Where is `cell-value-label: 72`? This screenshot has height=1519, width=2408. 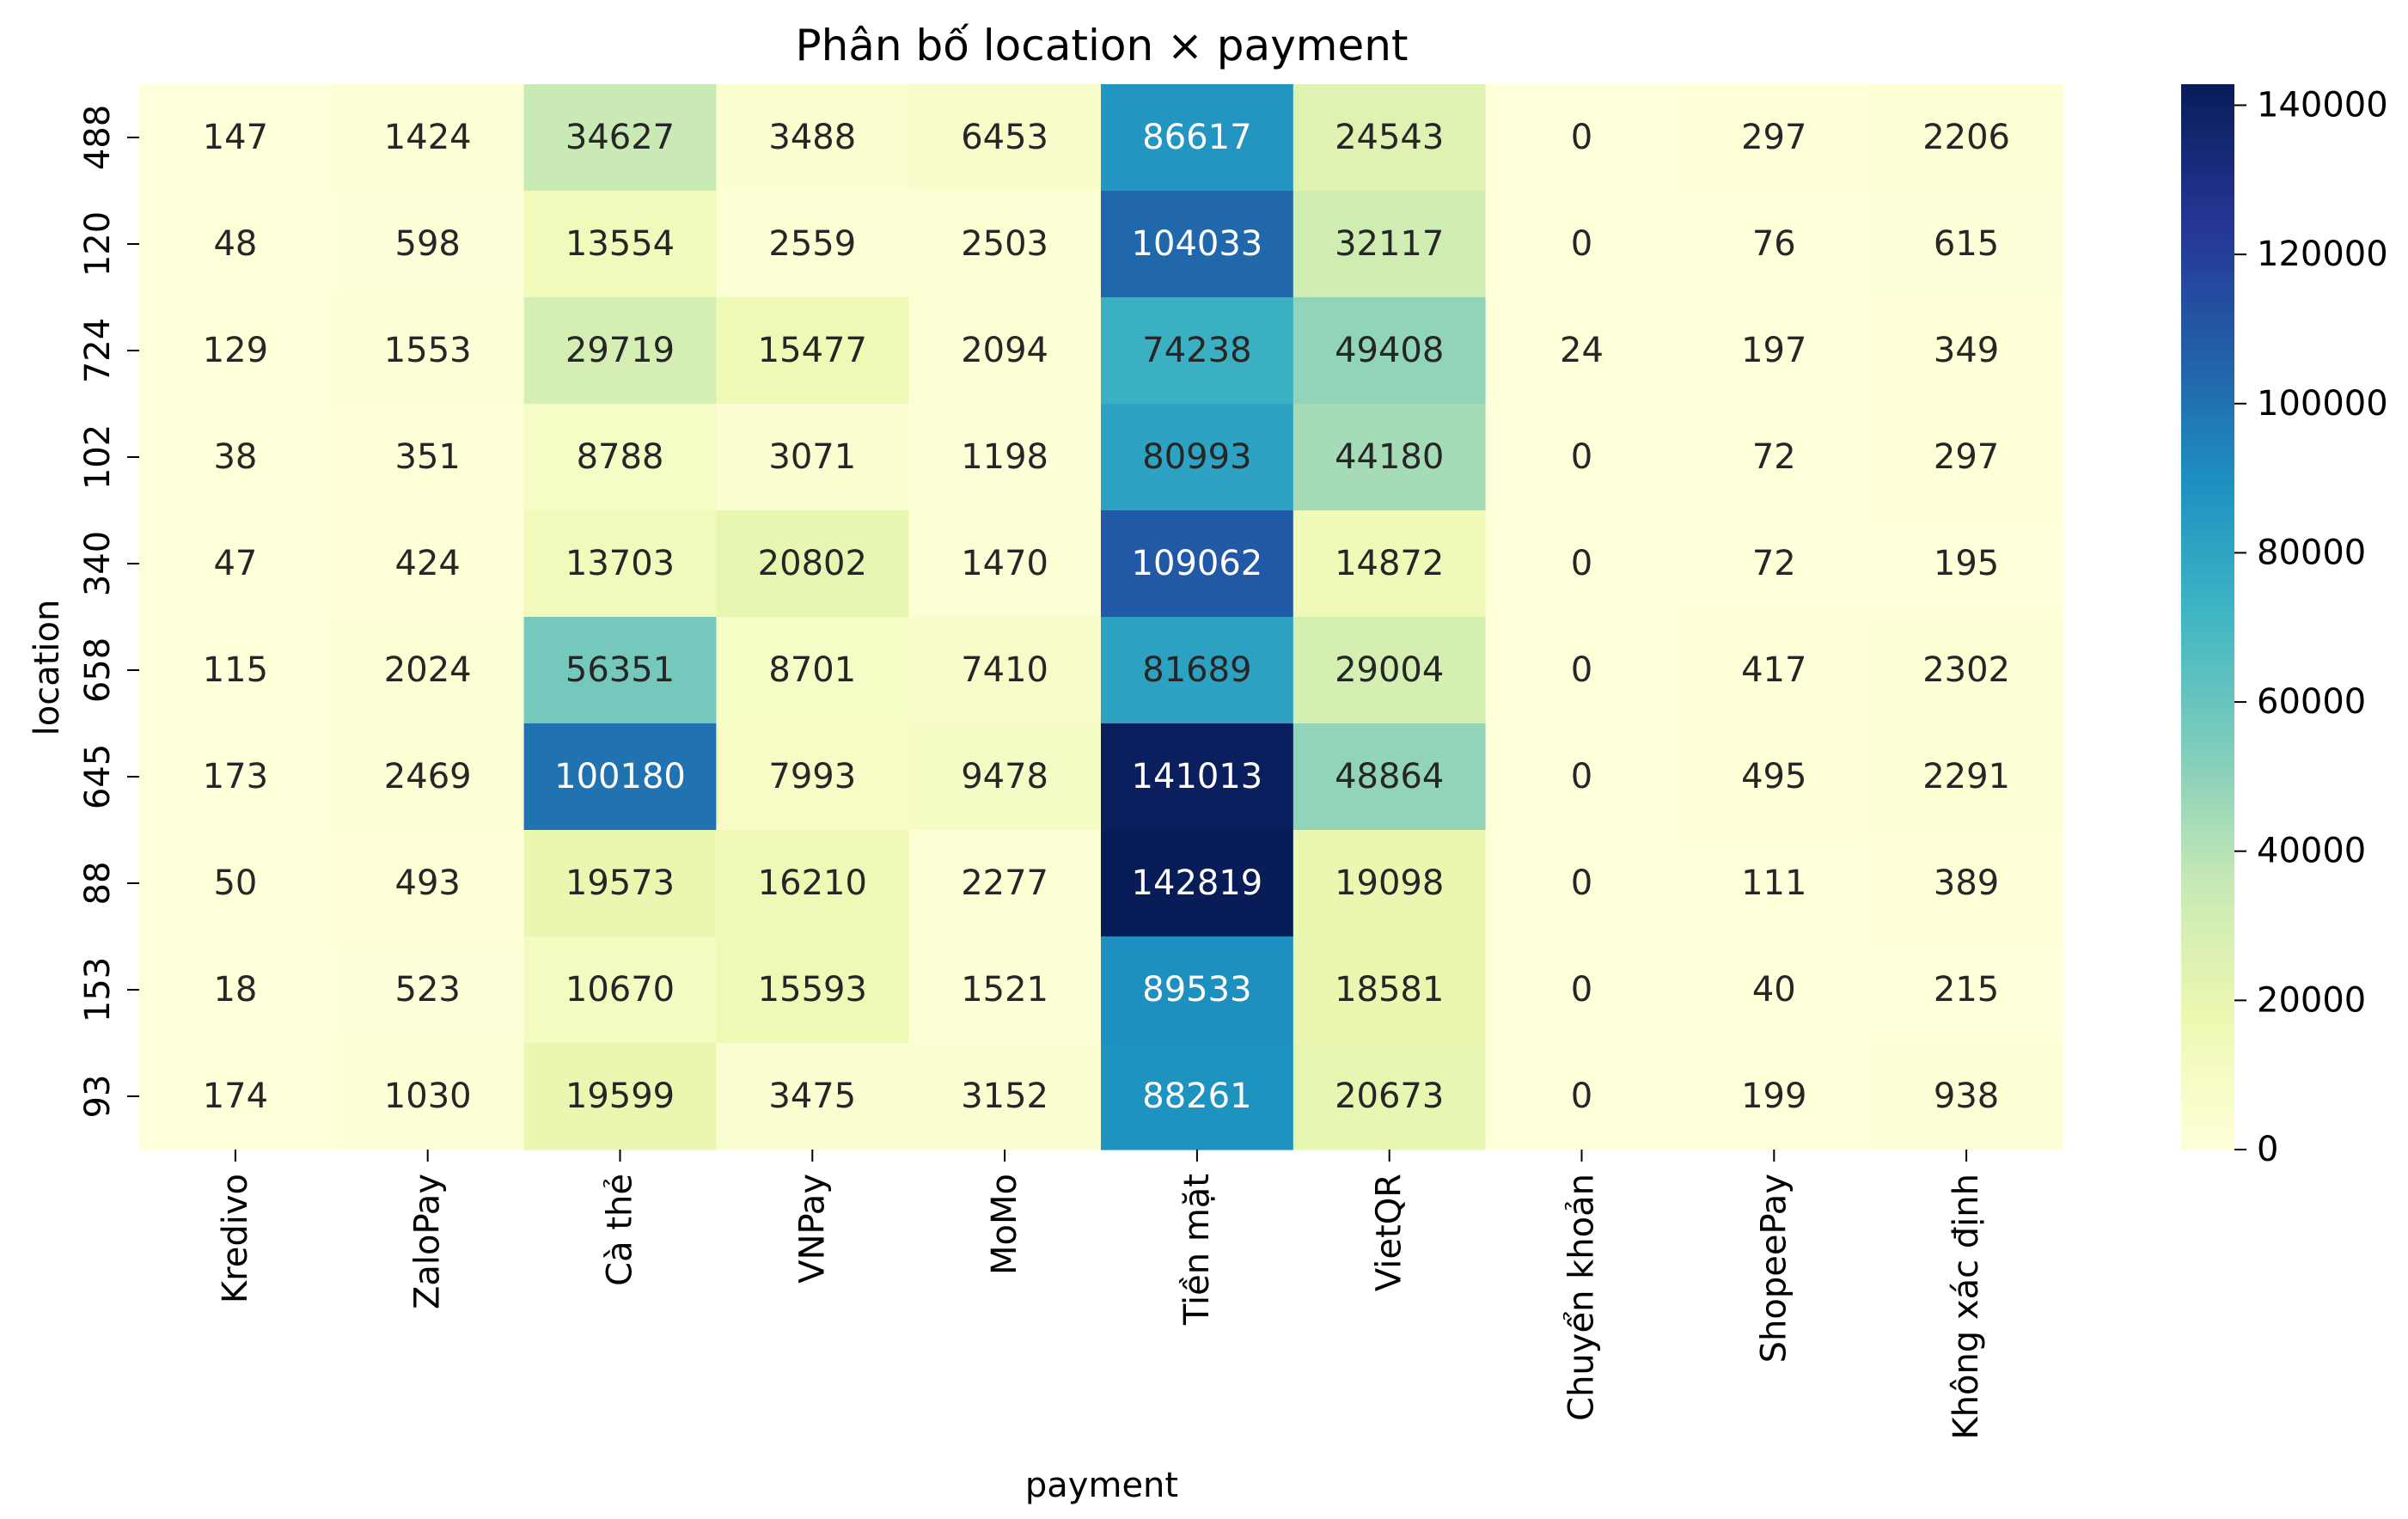 cell-value-label: 72 is located at coordinates (1774, 563).